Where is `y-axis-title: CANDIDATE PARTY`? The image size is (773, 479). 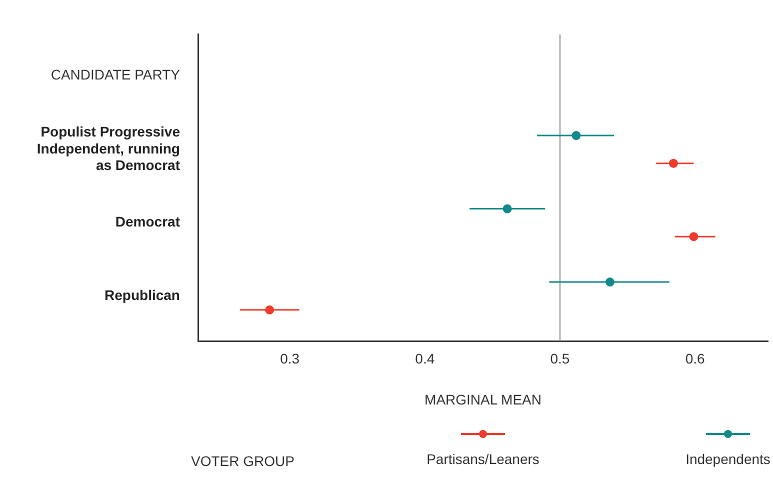
y-axis-title: CANDIDATE PARTY is located at coordinates (115, 74).